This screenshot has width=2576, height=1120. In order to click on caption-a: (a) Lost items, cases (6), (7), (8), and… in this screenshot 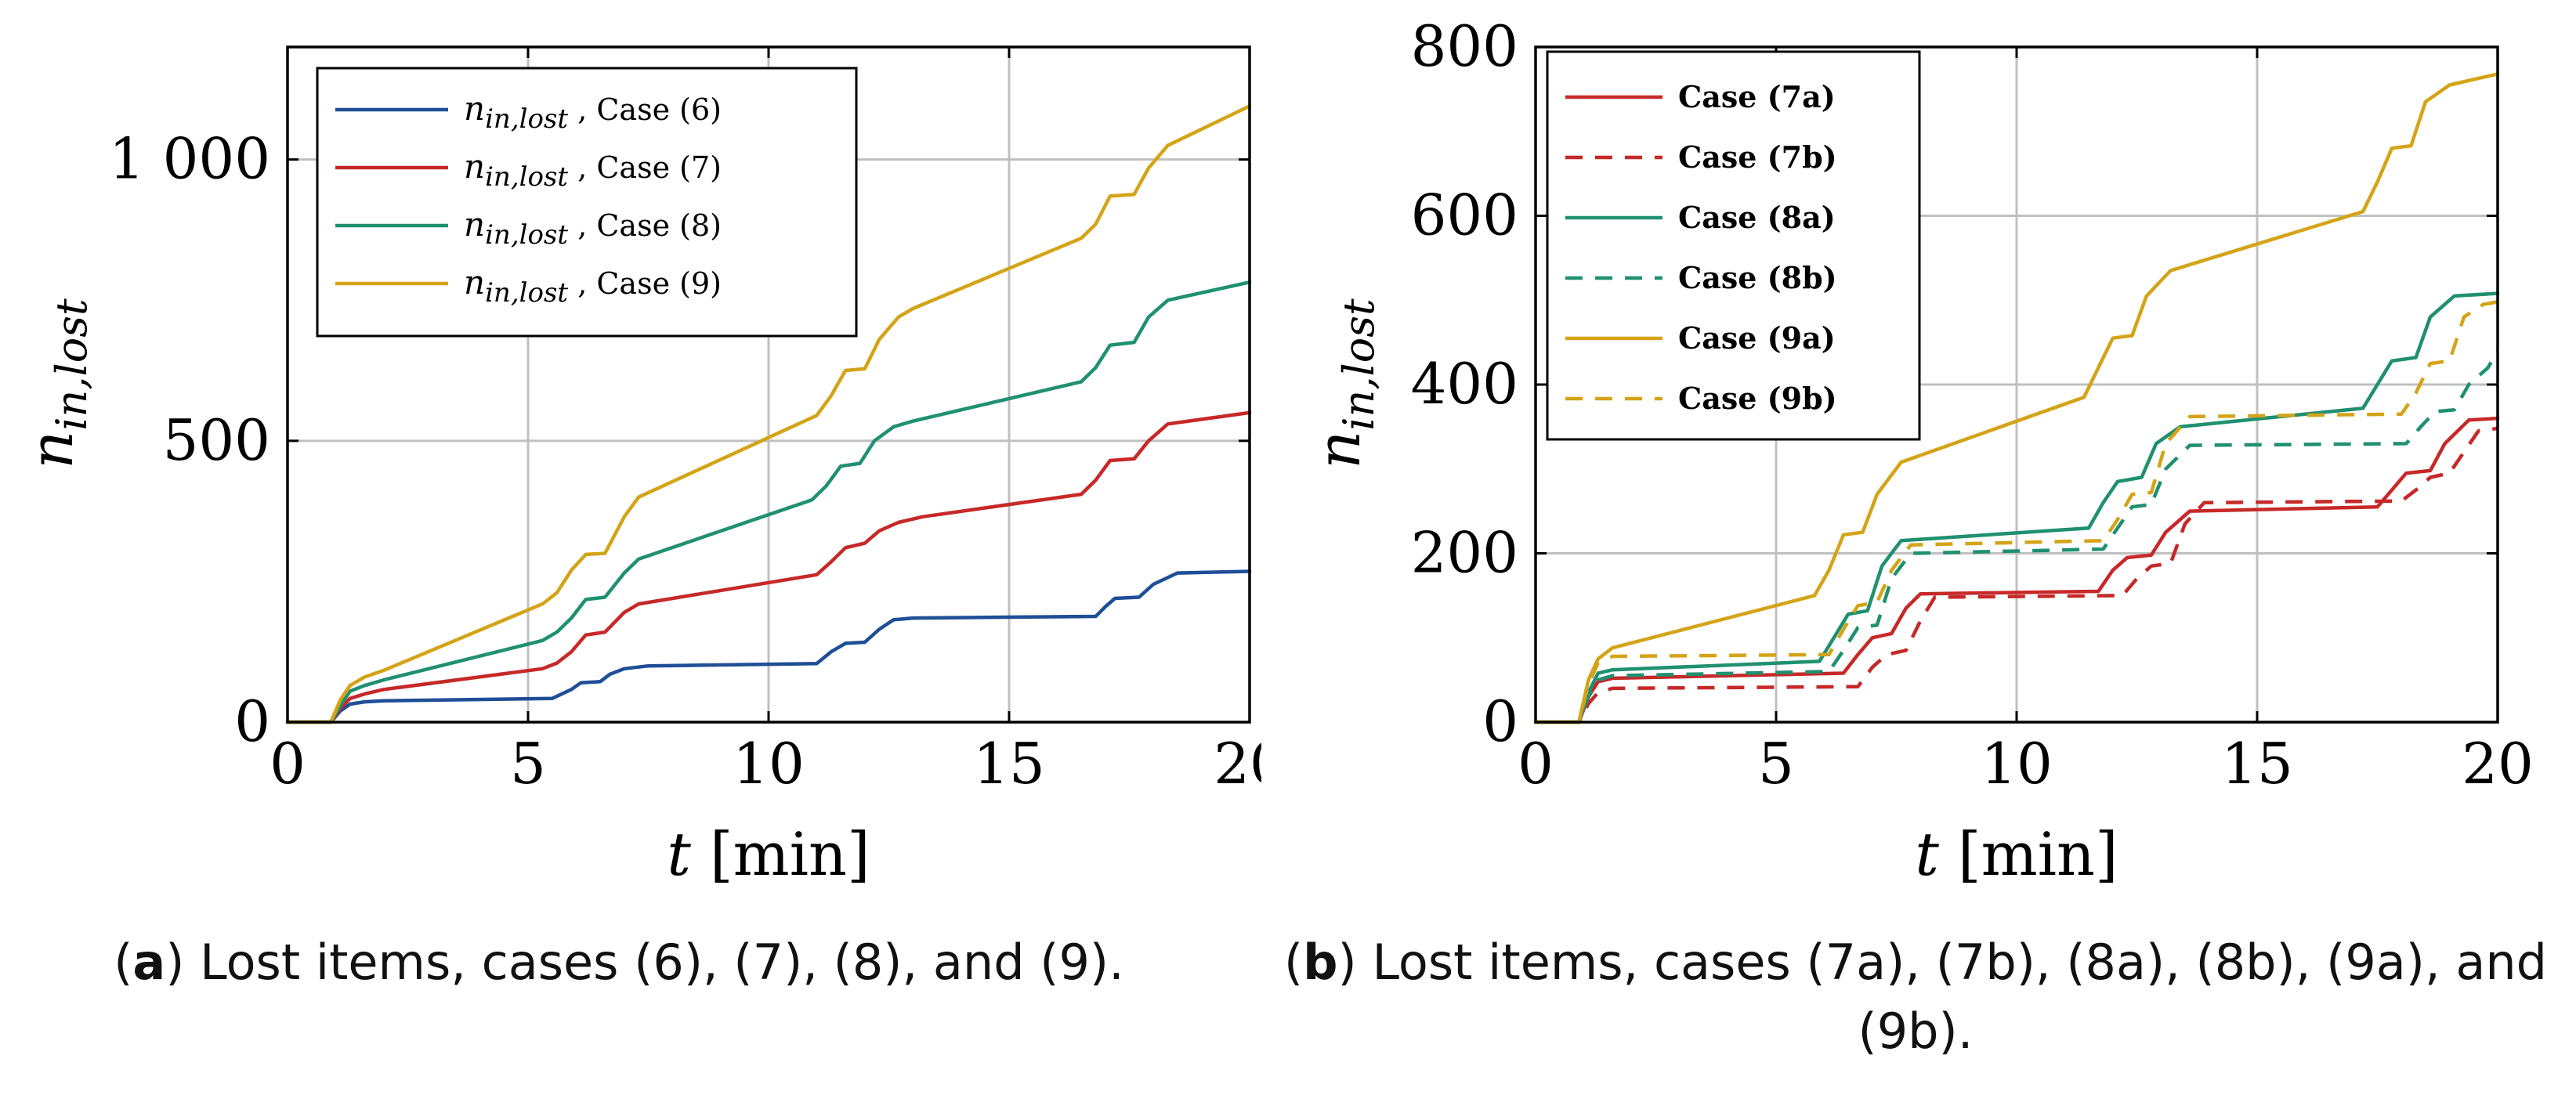, I will do `click(619, 962)`.